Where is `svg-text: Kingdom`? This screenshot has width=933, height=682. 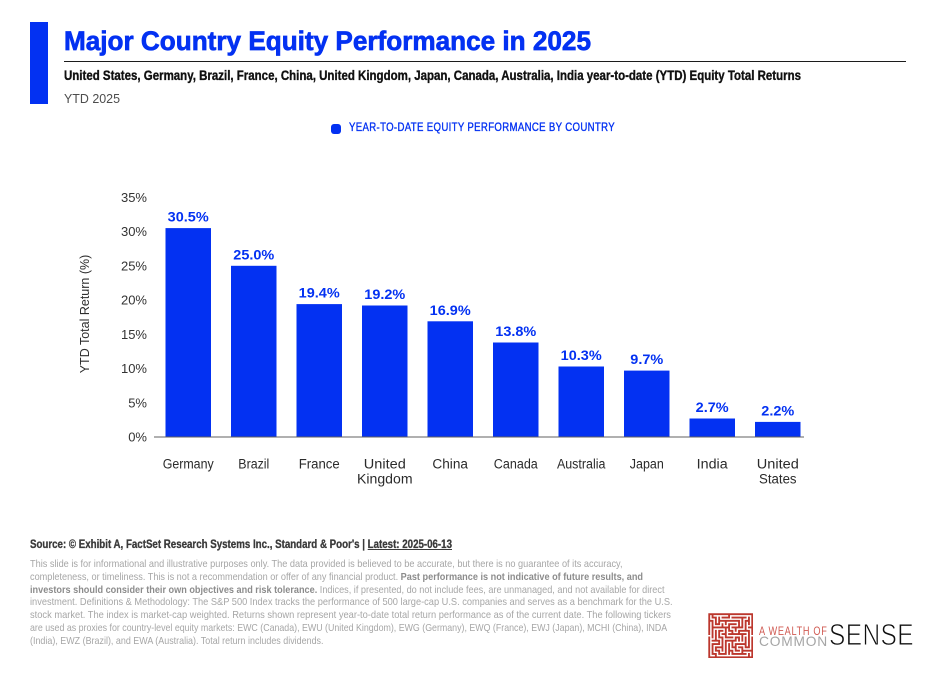
svg-text: Kingdom is located at coordinates (385, 479).